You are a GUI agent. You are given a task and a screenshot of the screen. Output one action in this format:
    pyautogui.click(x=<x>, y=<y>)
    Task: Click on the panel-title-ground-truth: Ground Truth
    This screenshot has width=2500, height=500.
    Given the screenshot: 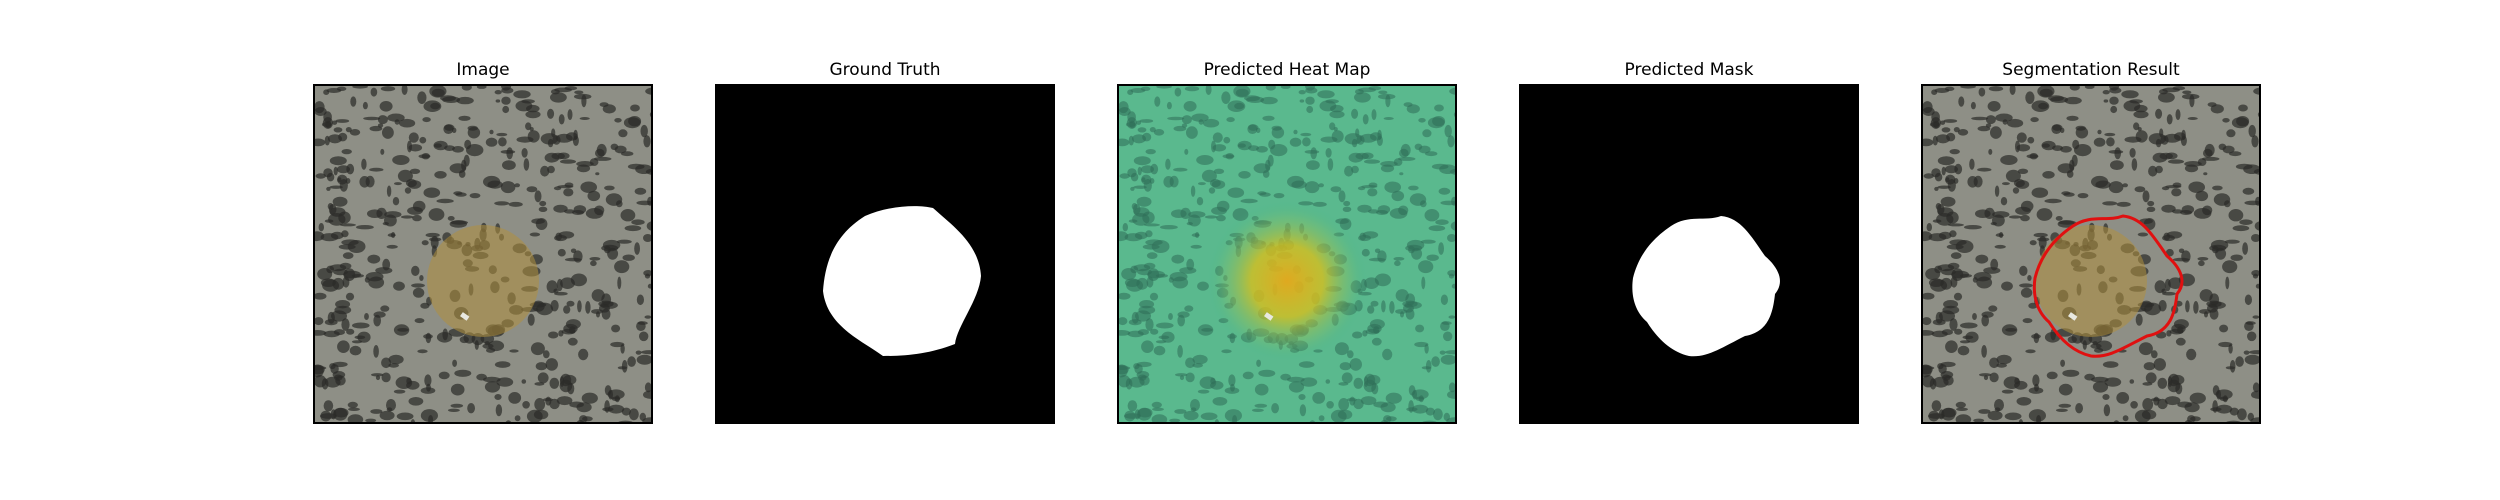 What is the action you would take?
    pyautogui.click(x=885, y=70)
    